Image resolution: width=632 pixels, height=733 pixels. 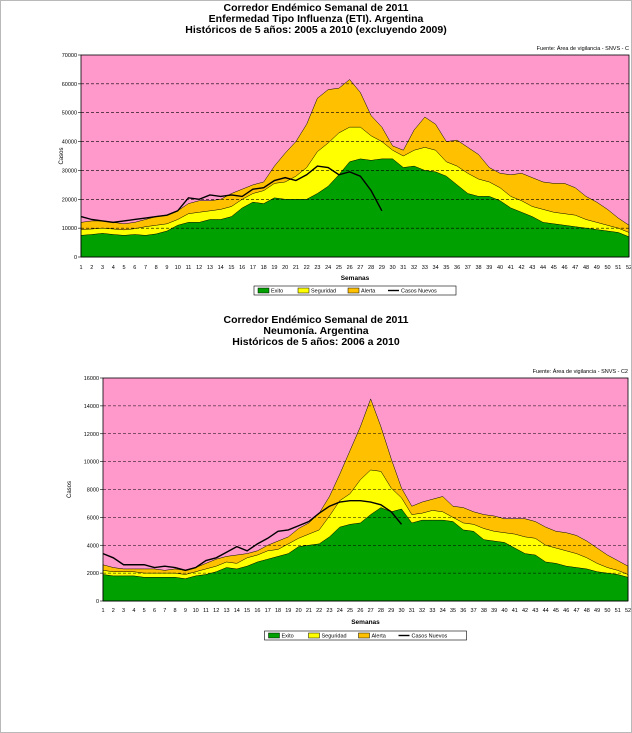 What do you see at coordinates (91, 435) in the screenshot?
I see `y-tick-label: 12000` at bounding box center [91, 435].